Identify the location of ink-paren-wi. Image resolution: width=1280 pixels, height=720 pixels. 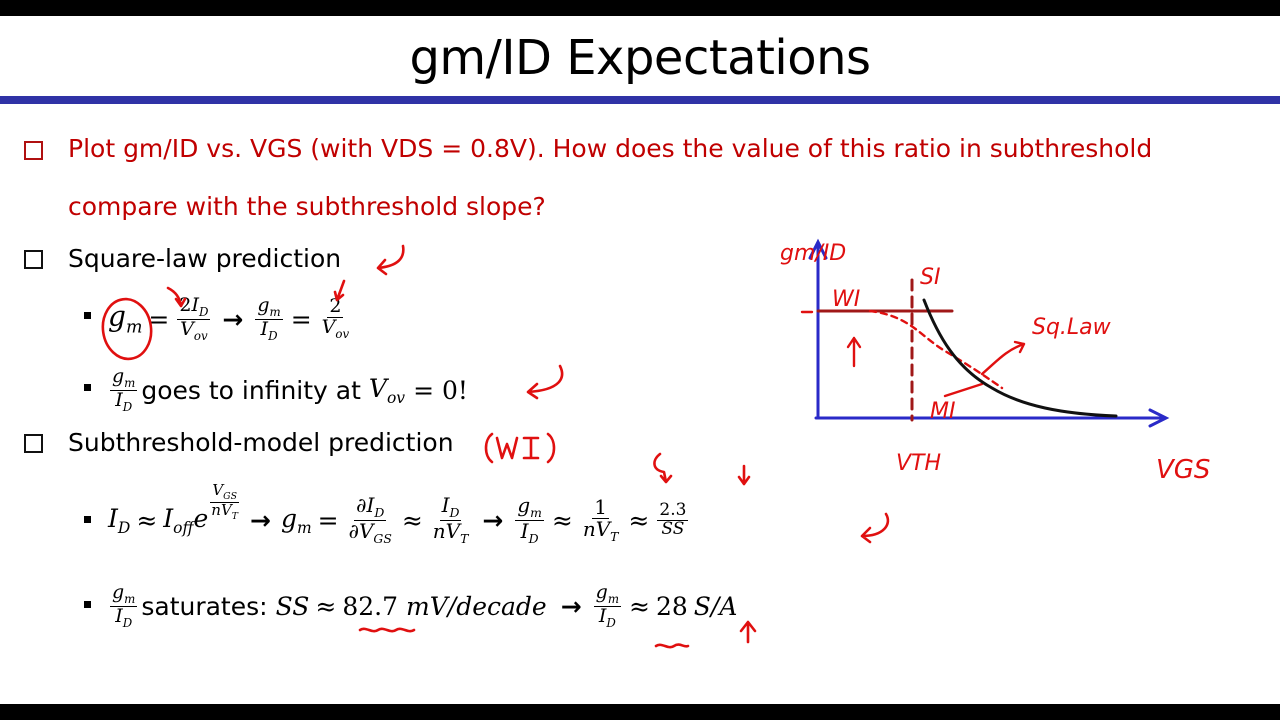
(520, 448).